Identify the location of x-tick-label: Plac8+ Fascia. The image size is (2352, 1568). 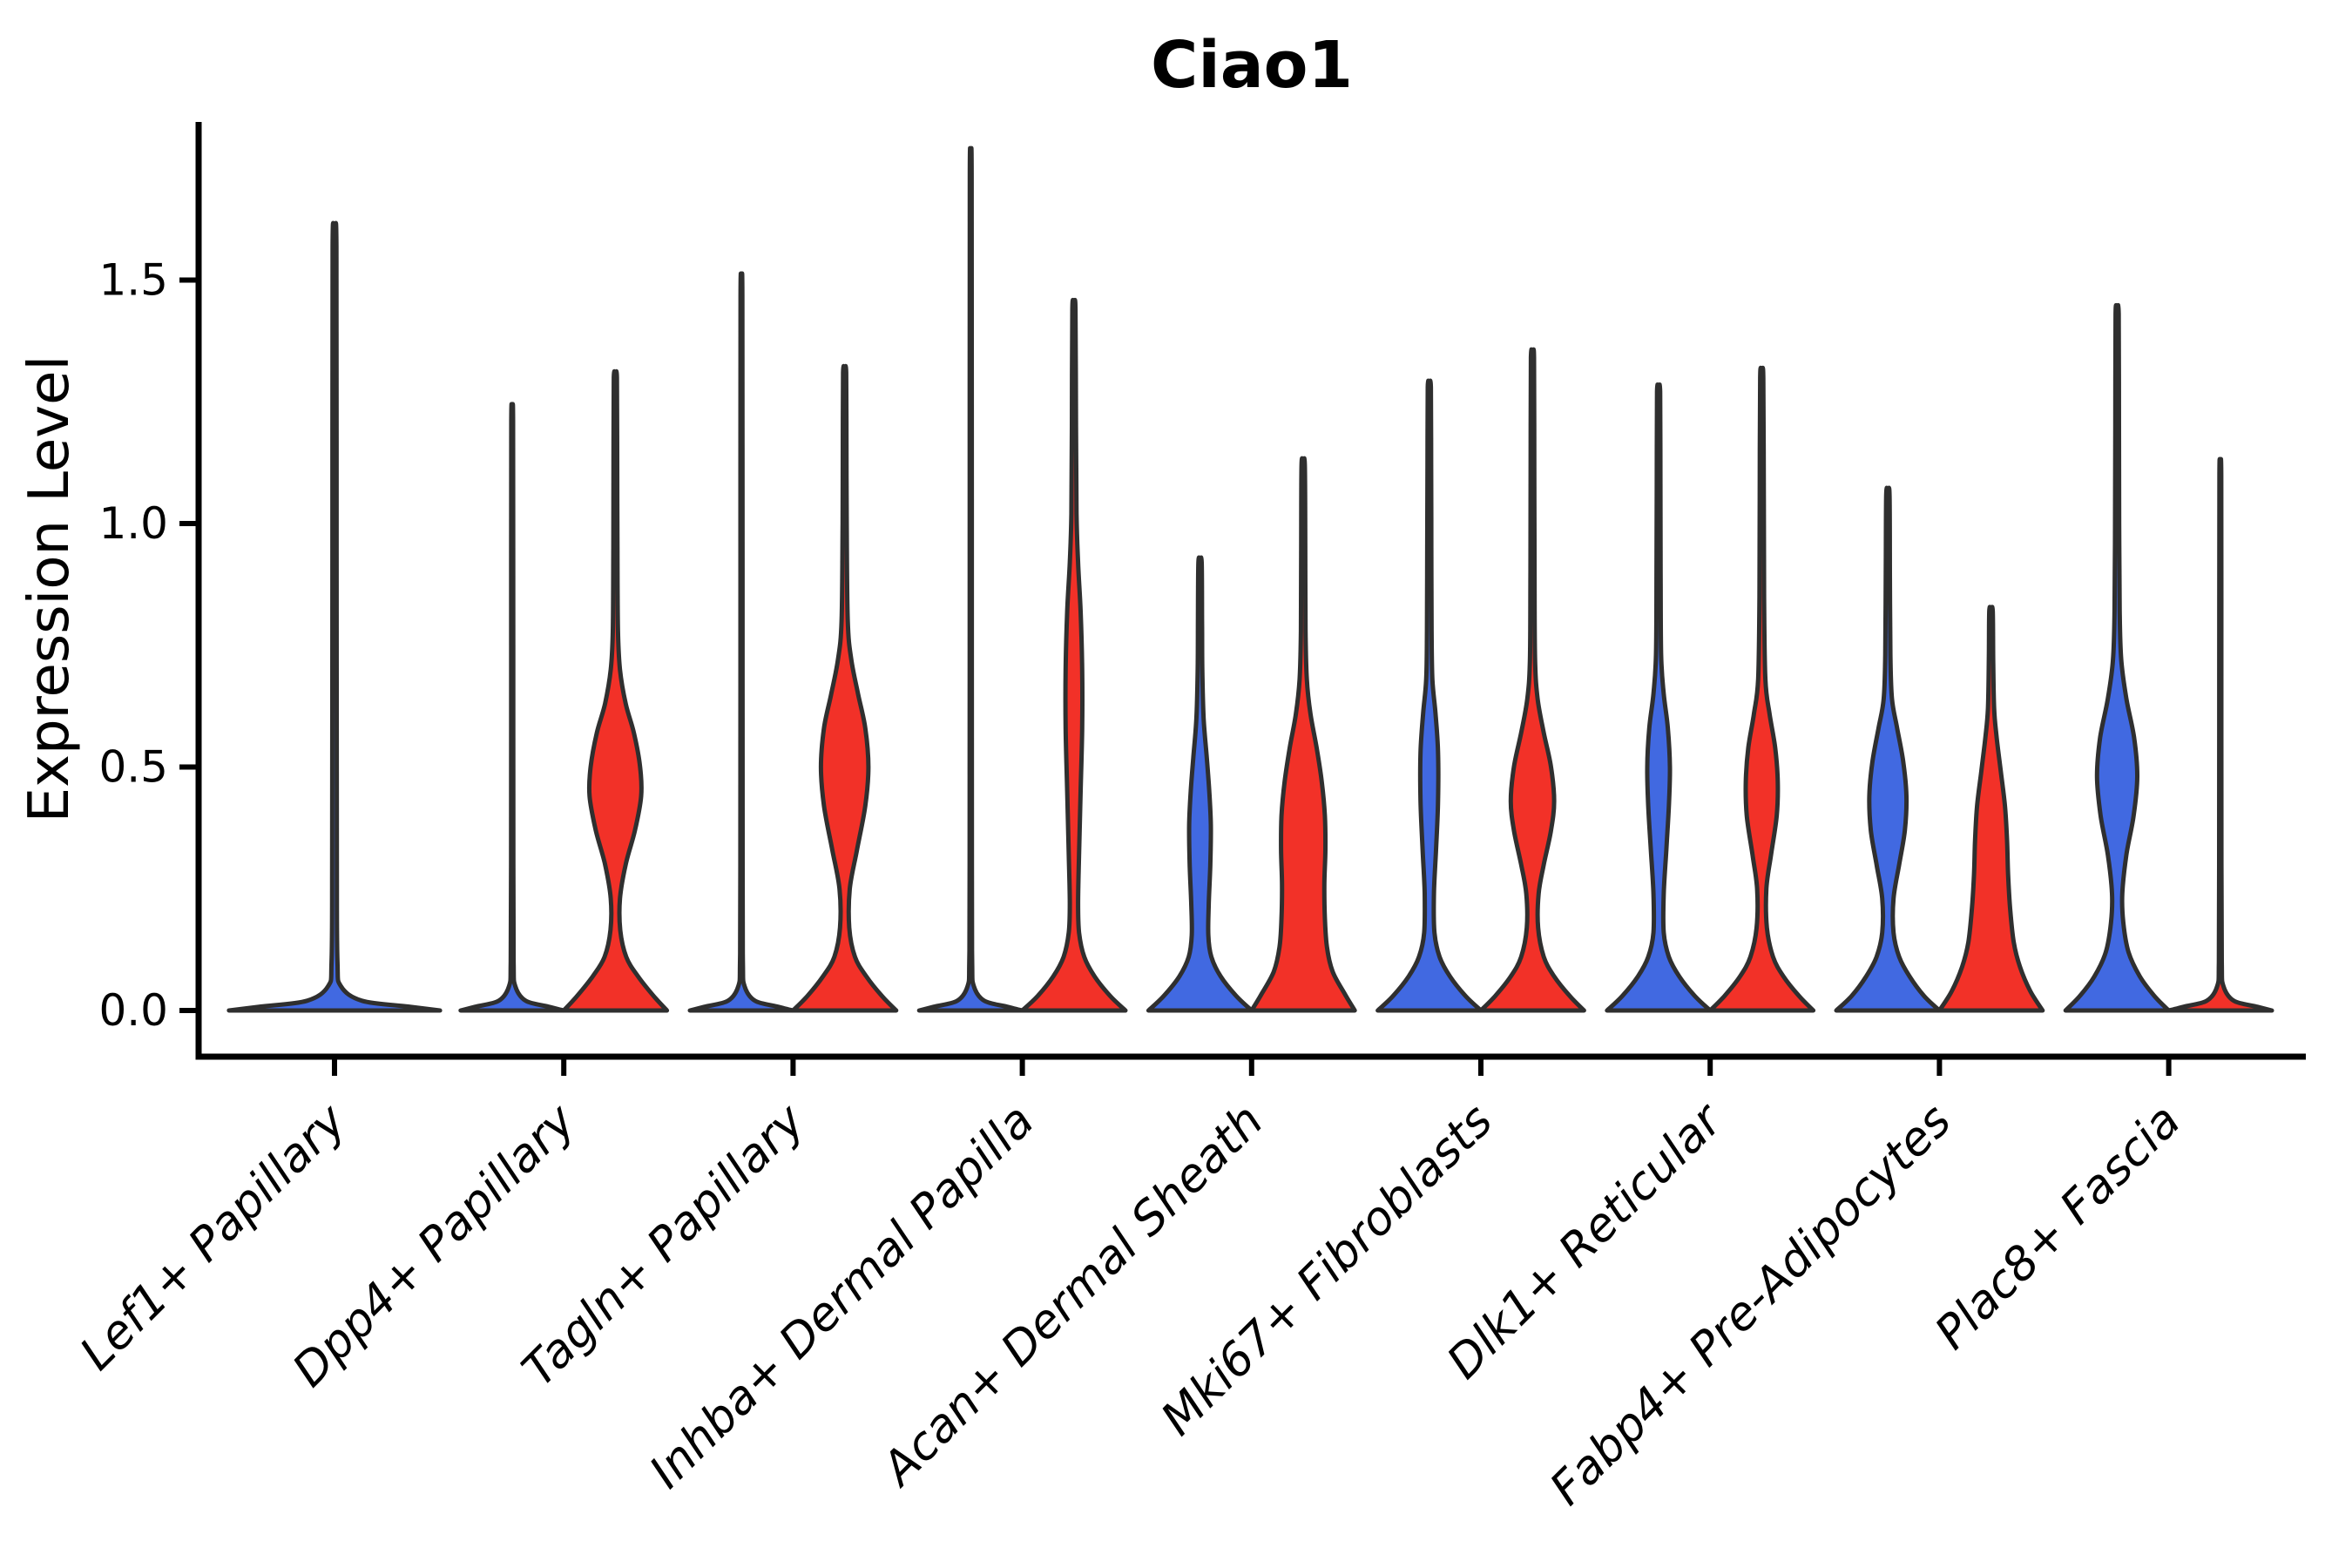
(2058, 1227).